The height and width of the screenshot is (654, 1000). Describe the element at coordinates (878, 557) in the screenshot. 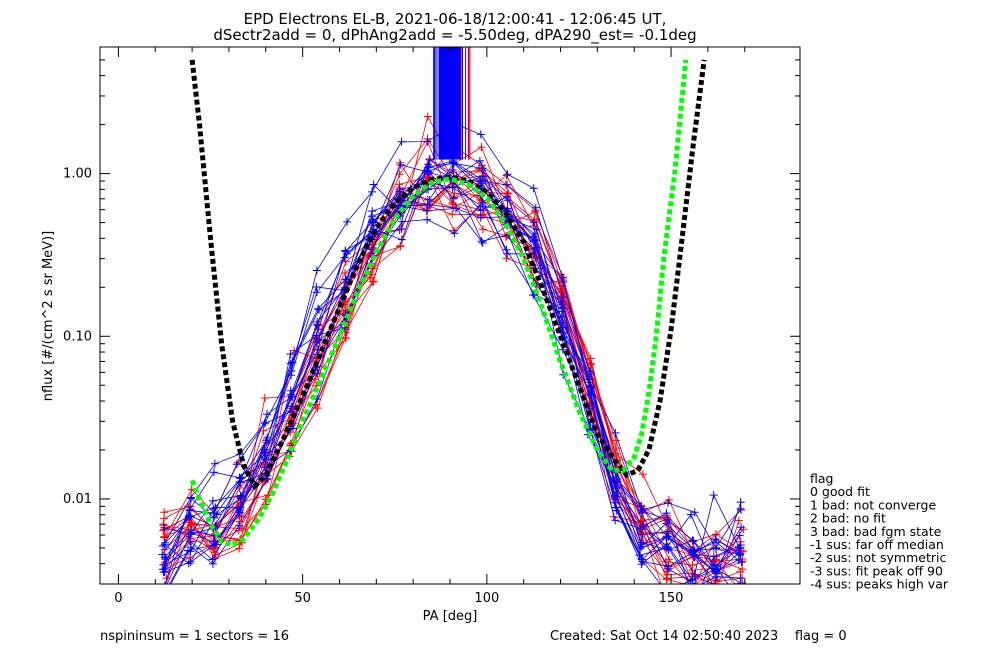

I see `legend-entry: -2 sus: not symmetric` at that location.